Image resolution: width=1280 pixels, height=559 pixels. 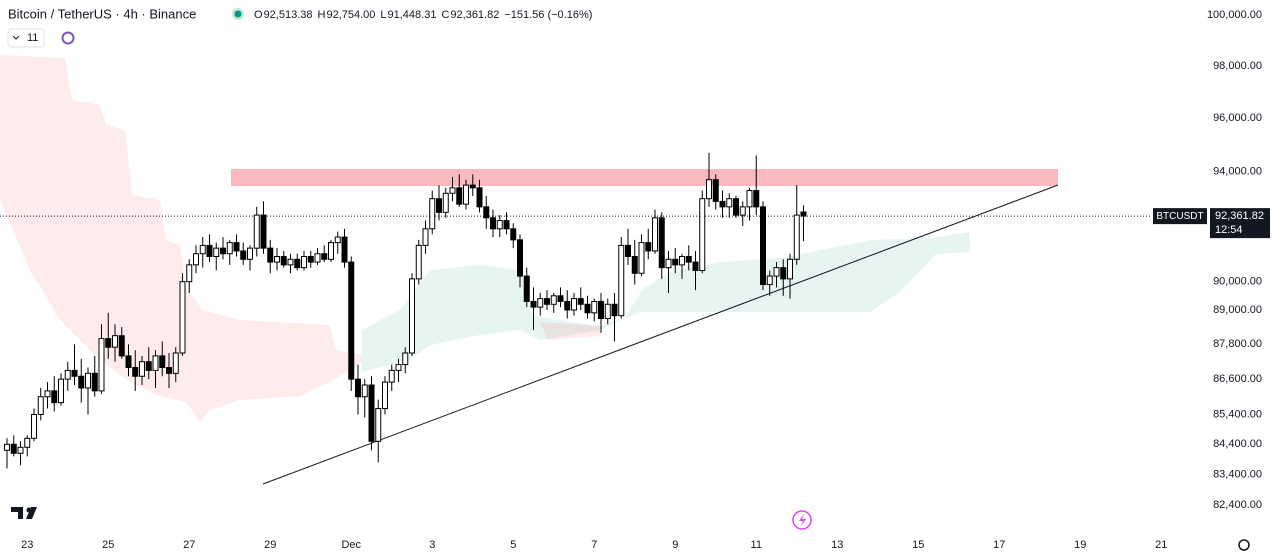 I want to click on lightning-icon, so click(x=802, y=520).